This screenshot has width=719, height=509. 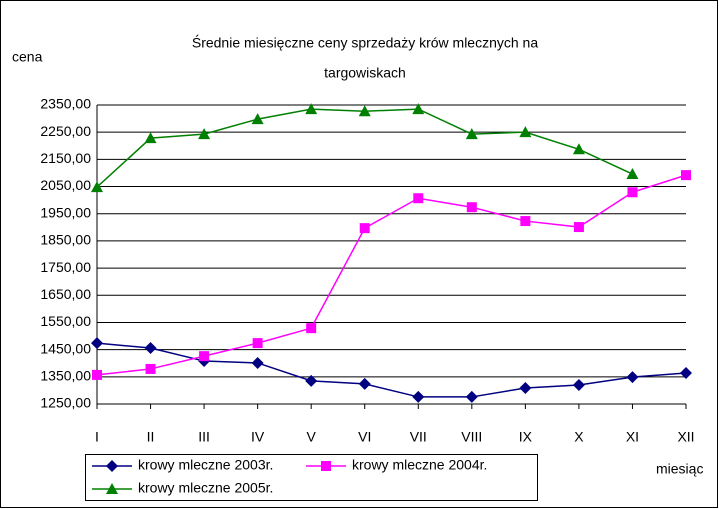 What do you see at coordinates (97, 437) in the screenshot?
I see `x-tick-label: I` at bounding box center [97, 437].